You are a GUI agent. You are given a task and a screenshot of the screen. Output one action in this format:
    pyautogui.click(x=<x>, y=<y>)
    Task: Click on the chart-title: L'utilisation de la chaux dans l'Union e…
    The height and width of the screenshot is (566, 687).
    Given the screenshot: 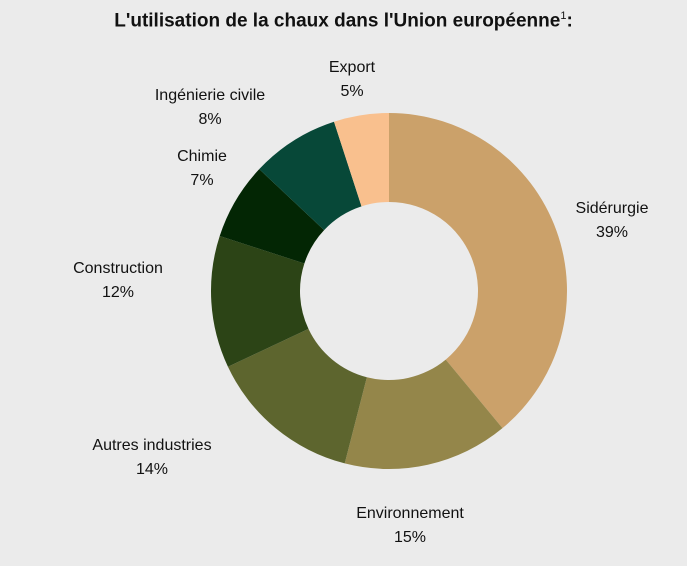 What is the action you would take?
    pyautogui.click(x=343, y=21)
    